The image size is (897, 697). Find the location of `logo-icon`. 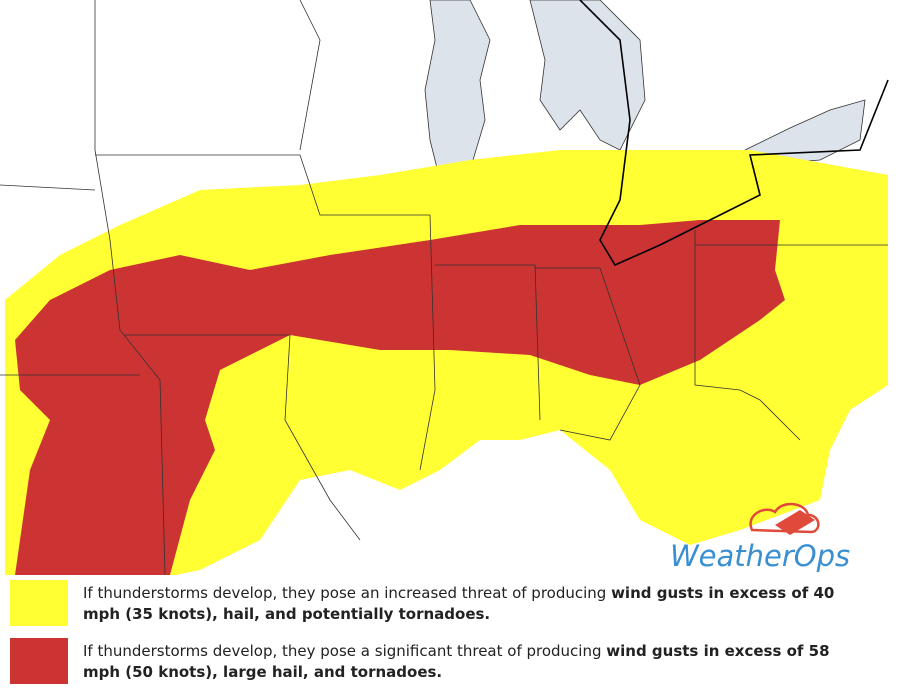

logo-icon is located at coordinates (784, 518).